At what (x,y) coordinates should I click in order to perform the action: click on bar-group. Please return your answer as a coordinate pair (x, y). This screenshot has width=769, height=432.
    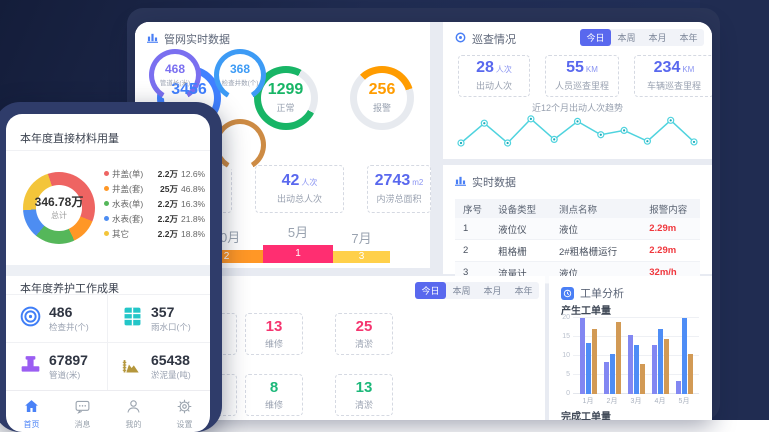
    Looking at the image, I should click on (660, 361).